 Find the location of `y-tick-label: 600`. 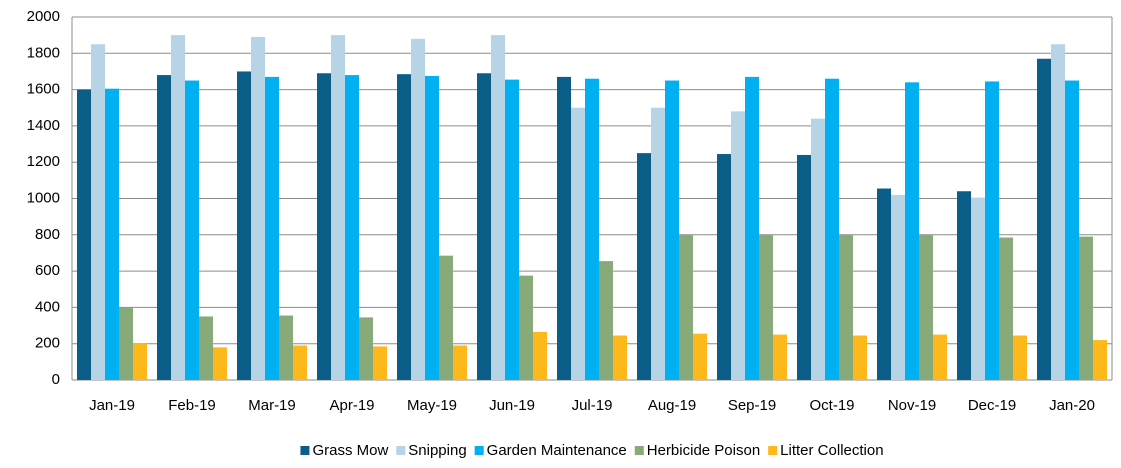

y-tick-label: 600 is located at coordinates (47, 270).